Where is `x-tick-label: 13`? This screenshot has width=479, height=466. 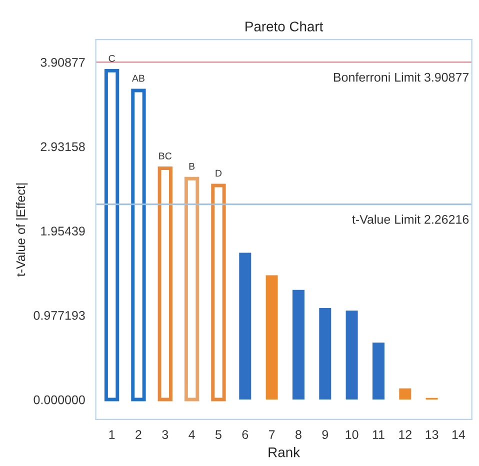 x-tick-label: 13 is located at coordinates (432, 434).